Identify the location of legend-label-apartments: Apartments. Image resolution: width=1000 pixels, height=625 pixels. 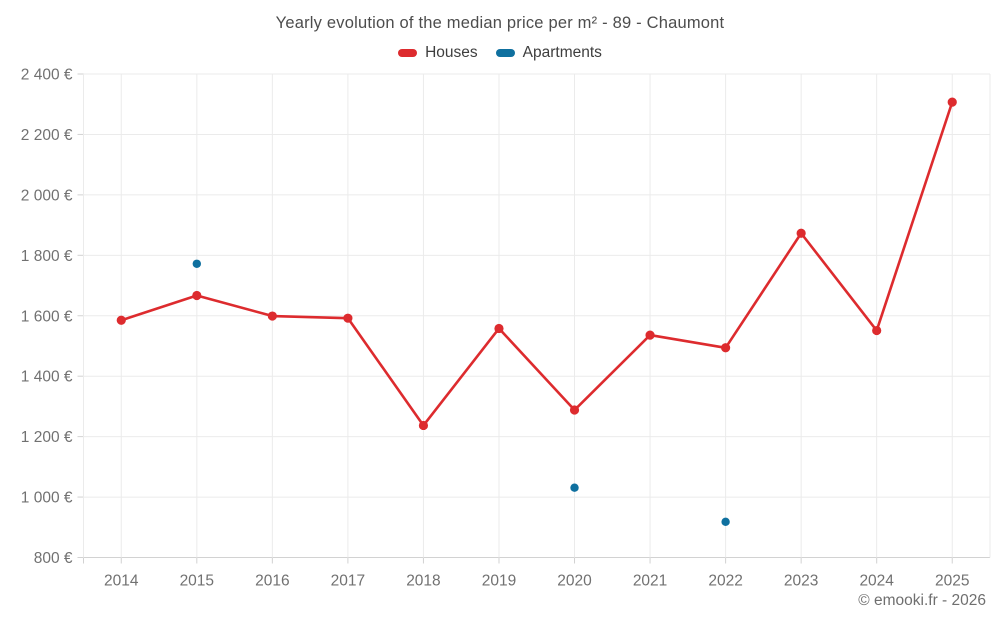
(562, 52).